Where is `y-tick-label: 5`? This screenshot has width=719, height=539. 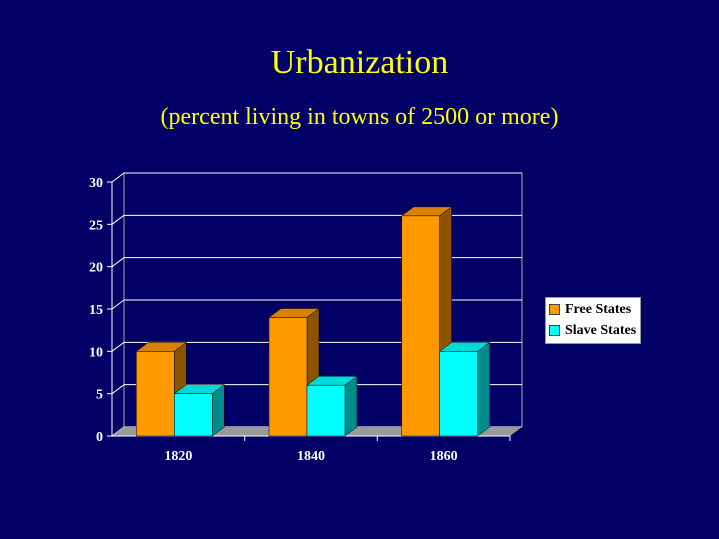 y-tick-label: 5 is located at coordinates (99, 395).